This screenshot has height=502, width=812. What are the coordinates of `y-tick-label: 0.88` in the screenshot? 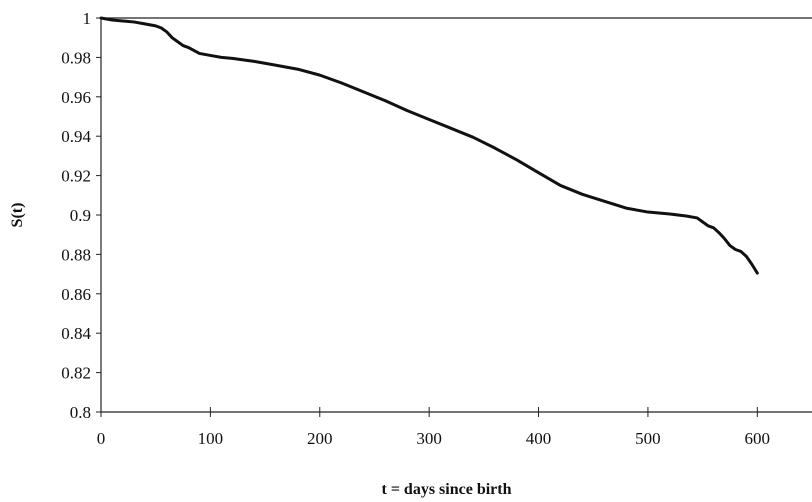 It's located at (76, 254).